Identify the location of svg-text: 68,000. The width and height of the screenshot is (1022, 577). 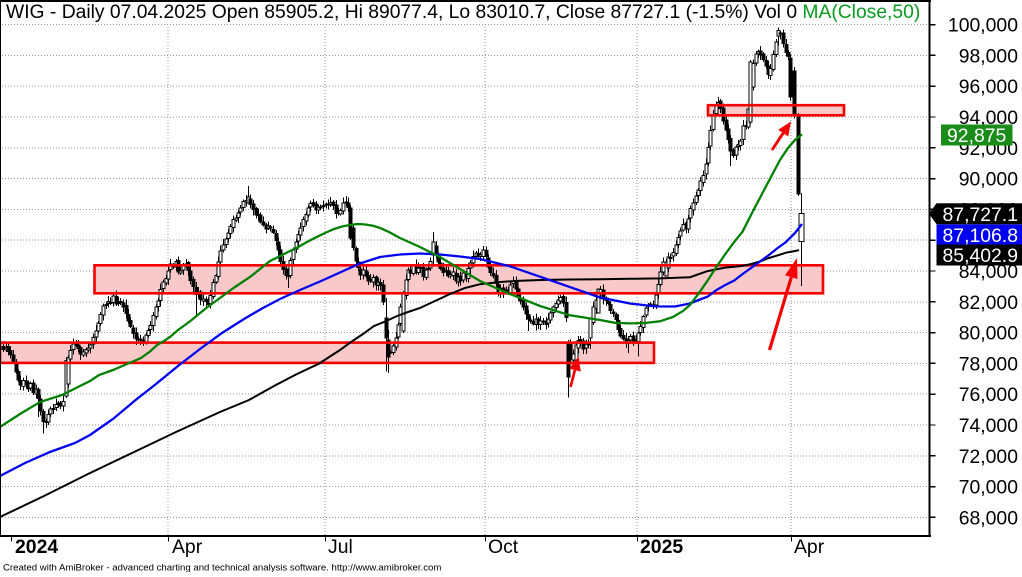
(989, 518).